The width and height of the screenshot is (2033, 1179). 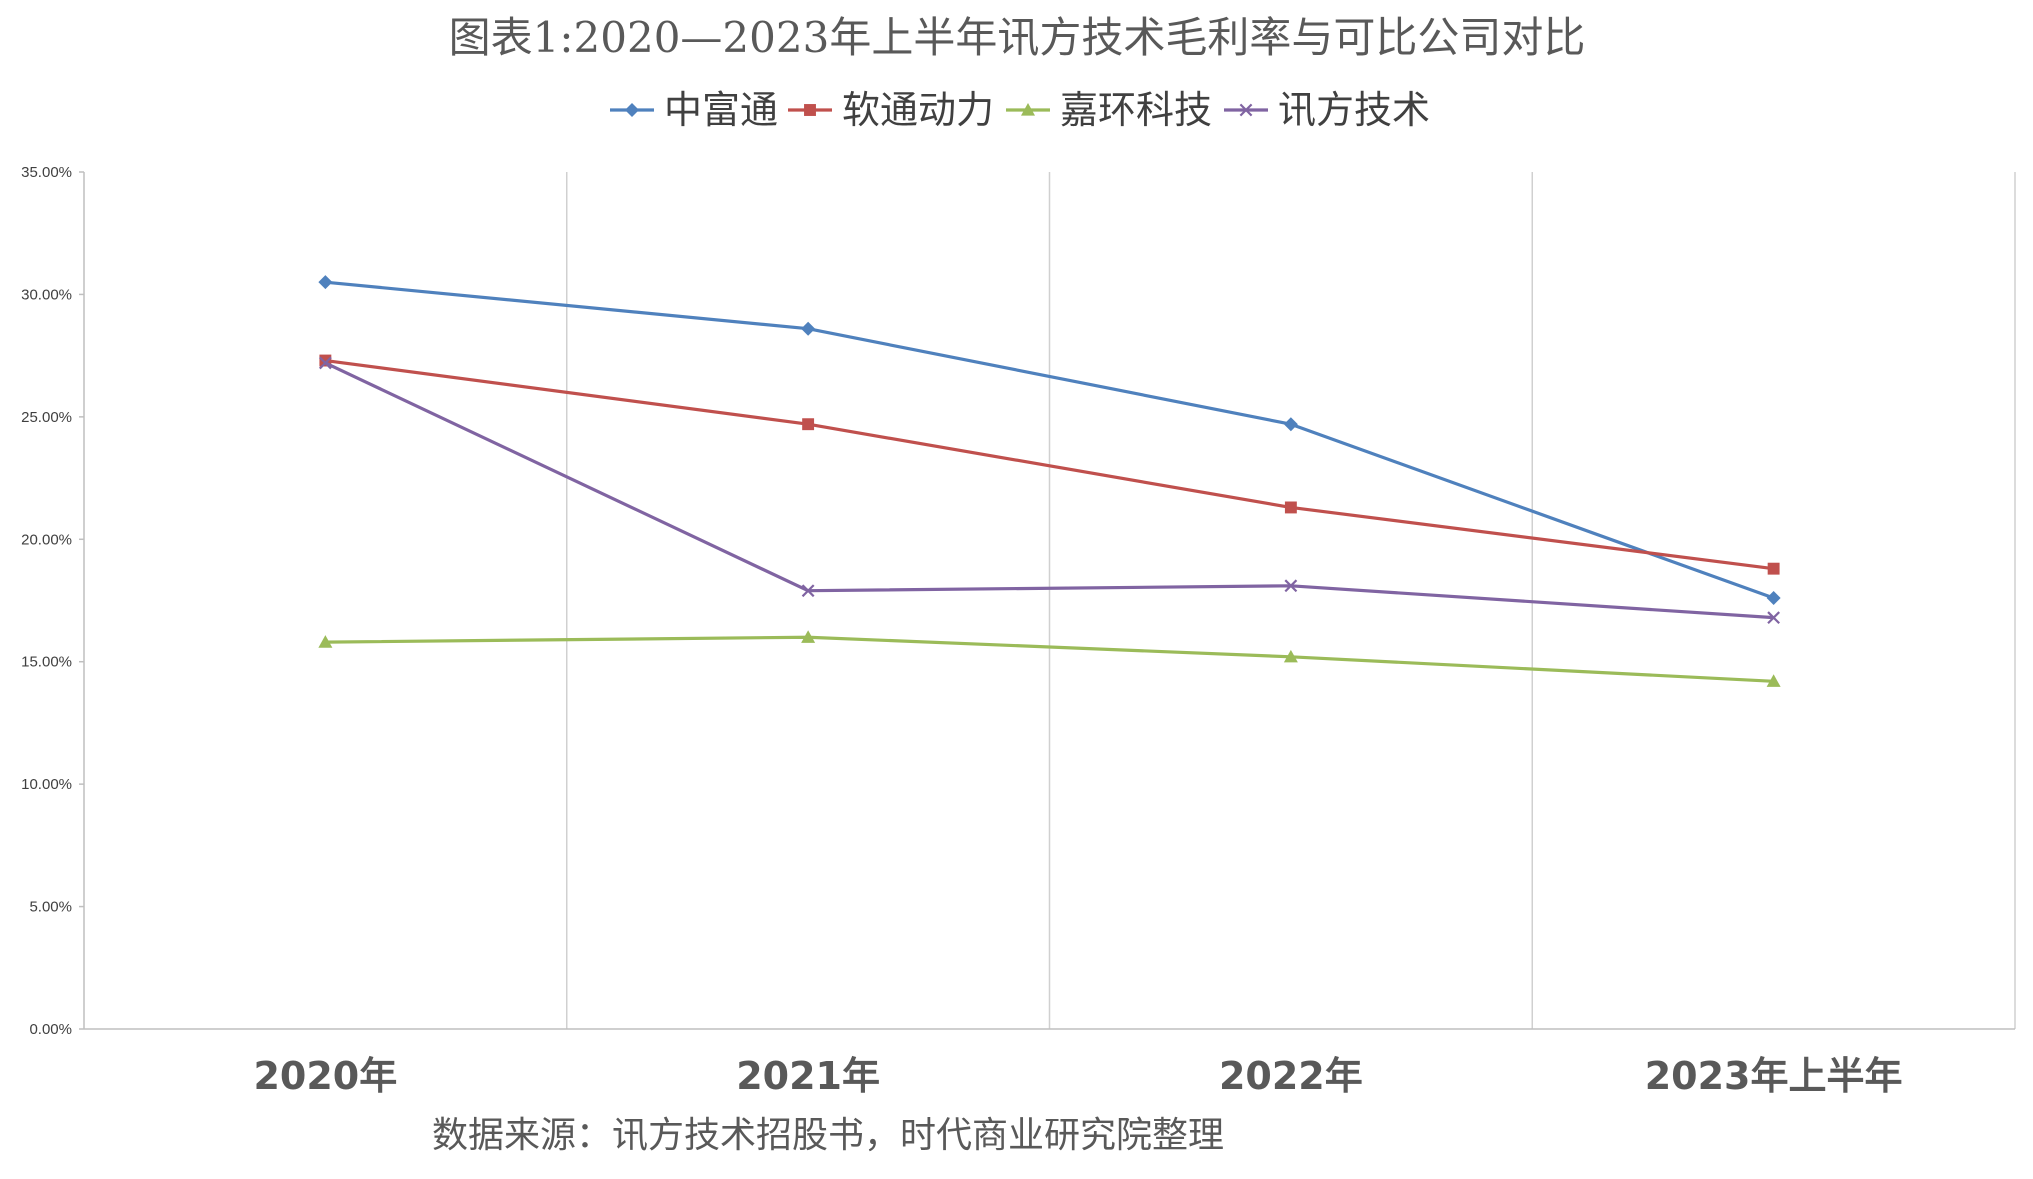 I want to click on legend-item: 软通动力, so click(x=891, y=110).